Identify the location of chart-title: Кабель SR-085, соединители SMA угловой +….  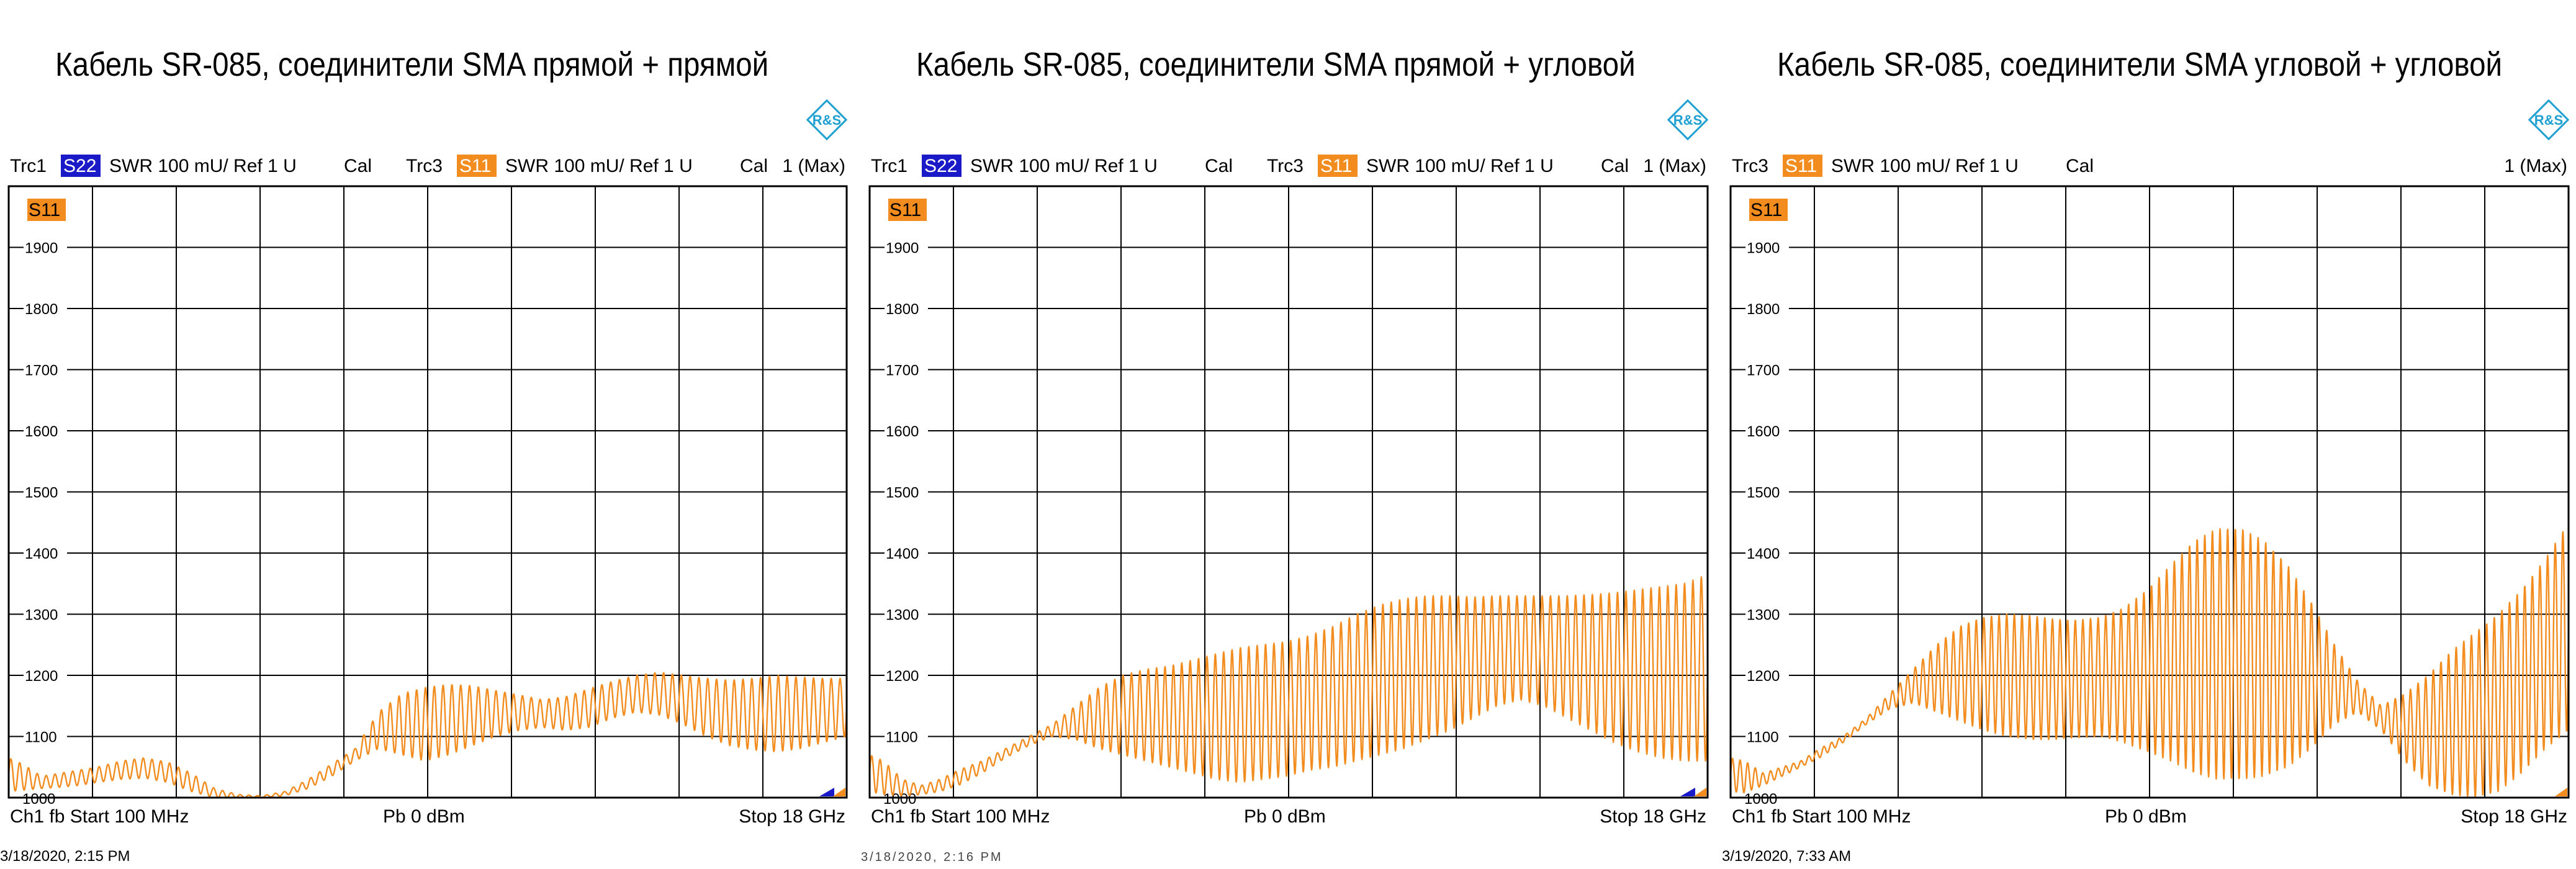
(2139, 64).